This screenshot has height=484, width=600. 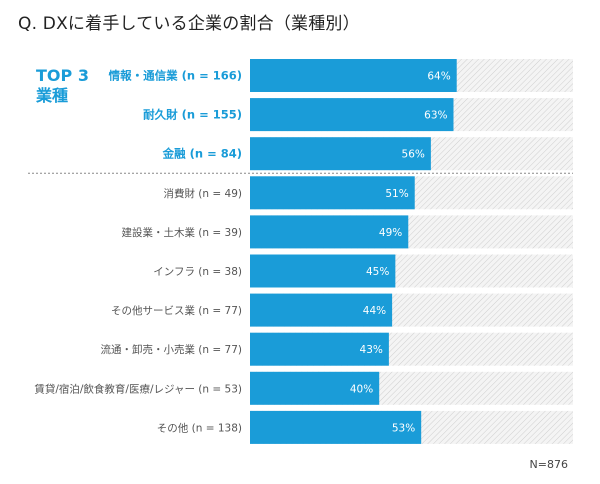 What do you see at coordinates (181, 232) in the screenshot?
I see `category-label: 建設業・土木業 (n = 39)` at bounding box center [181, 232].